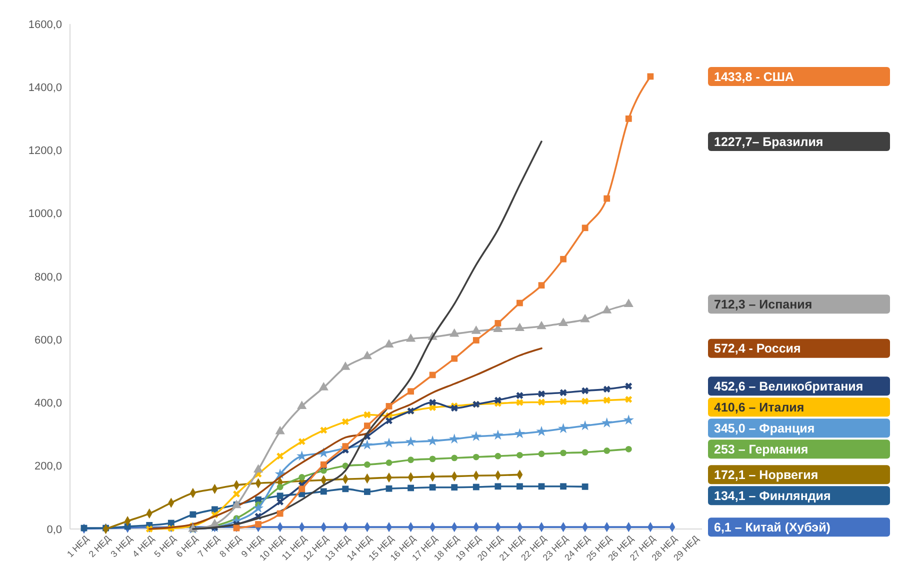 The width and height of the screenshot is (900, 585). What do you see at coordinates (769, 141) in the screenshot?
I see `text: 1227,7– Бразилия` at bounding box center [769, 141].